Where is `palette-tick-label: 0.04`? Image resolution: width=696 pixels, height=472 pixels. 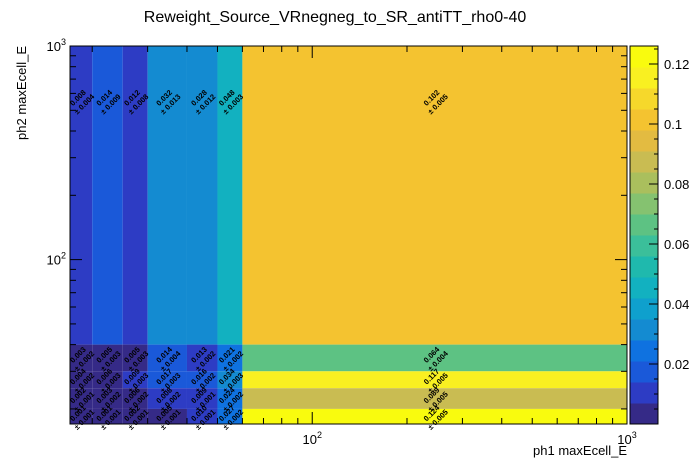 palette-tick-label: 0.04 is located at coordinates (676, 304).